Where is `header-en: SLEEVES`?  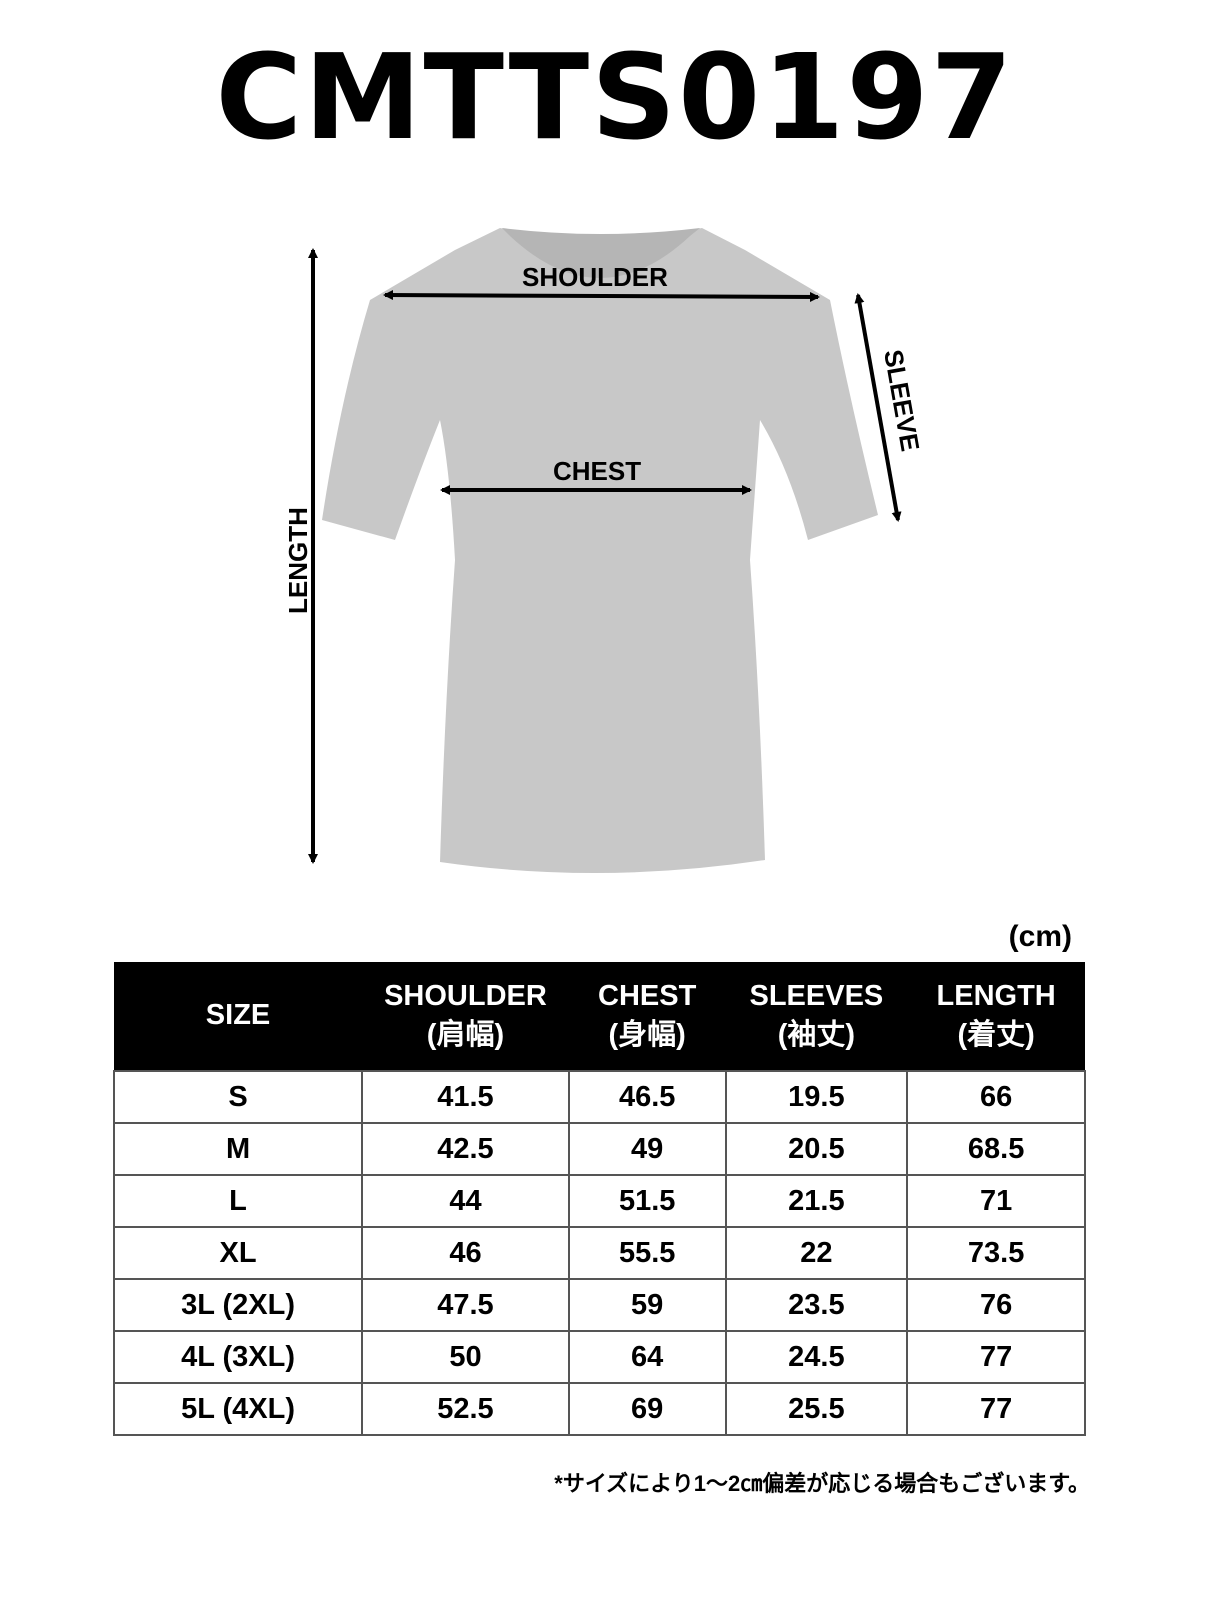
header-en: SLEEVES is located at coordinates (816, 995).